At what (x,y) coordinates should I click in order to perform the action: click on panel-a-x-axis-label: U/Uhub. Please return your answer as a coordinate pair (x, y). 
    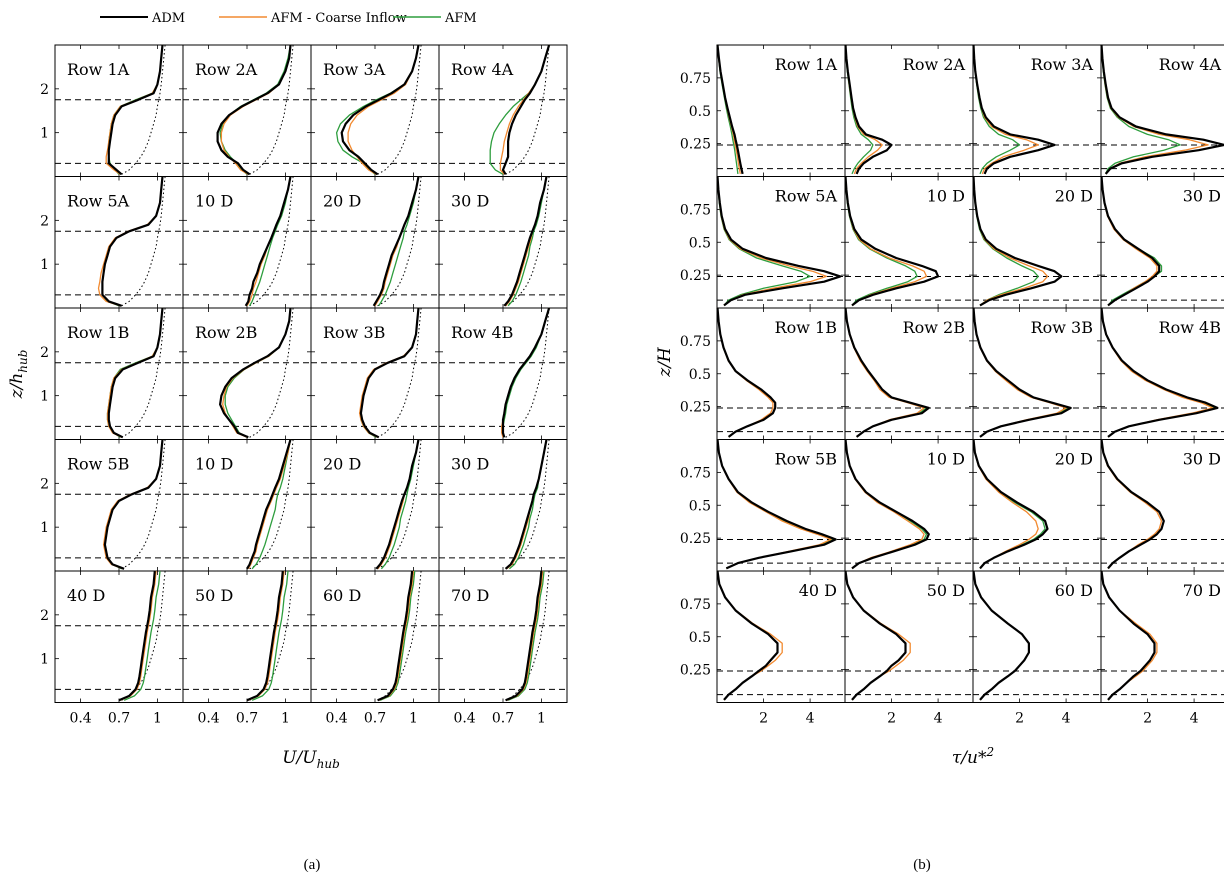
    Looking at the image, I should click on (311, 759).